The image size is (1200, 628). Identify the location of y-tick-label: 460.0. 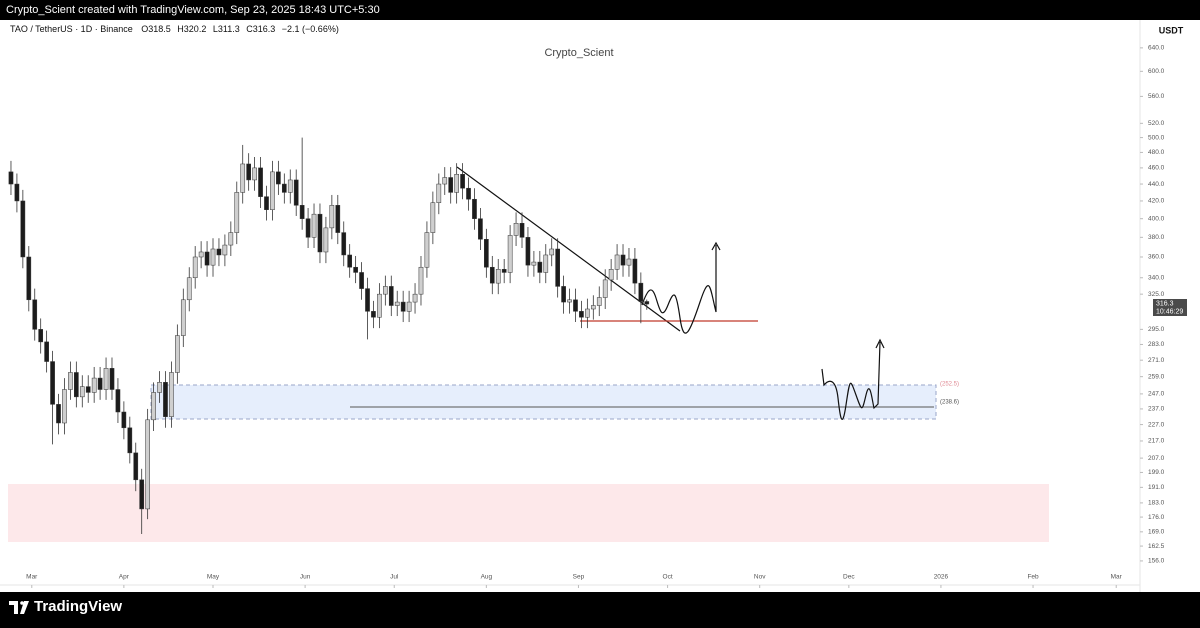
(1156, 168).